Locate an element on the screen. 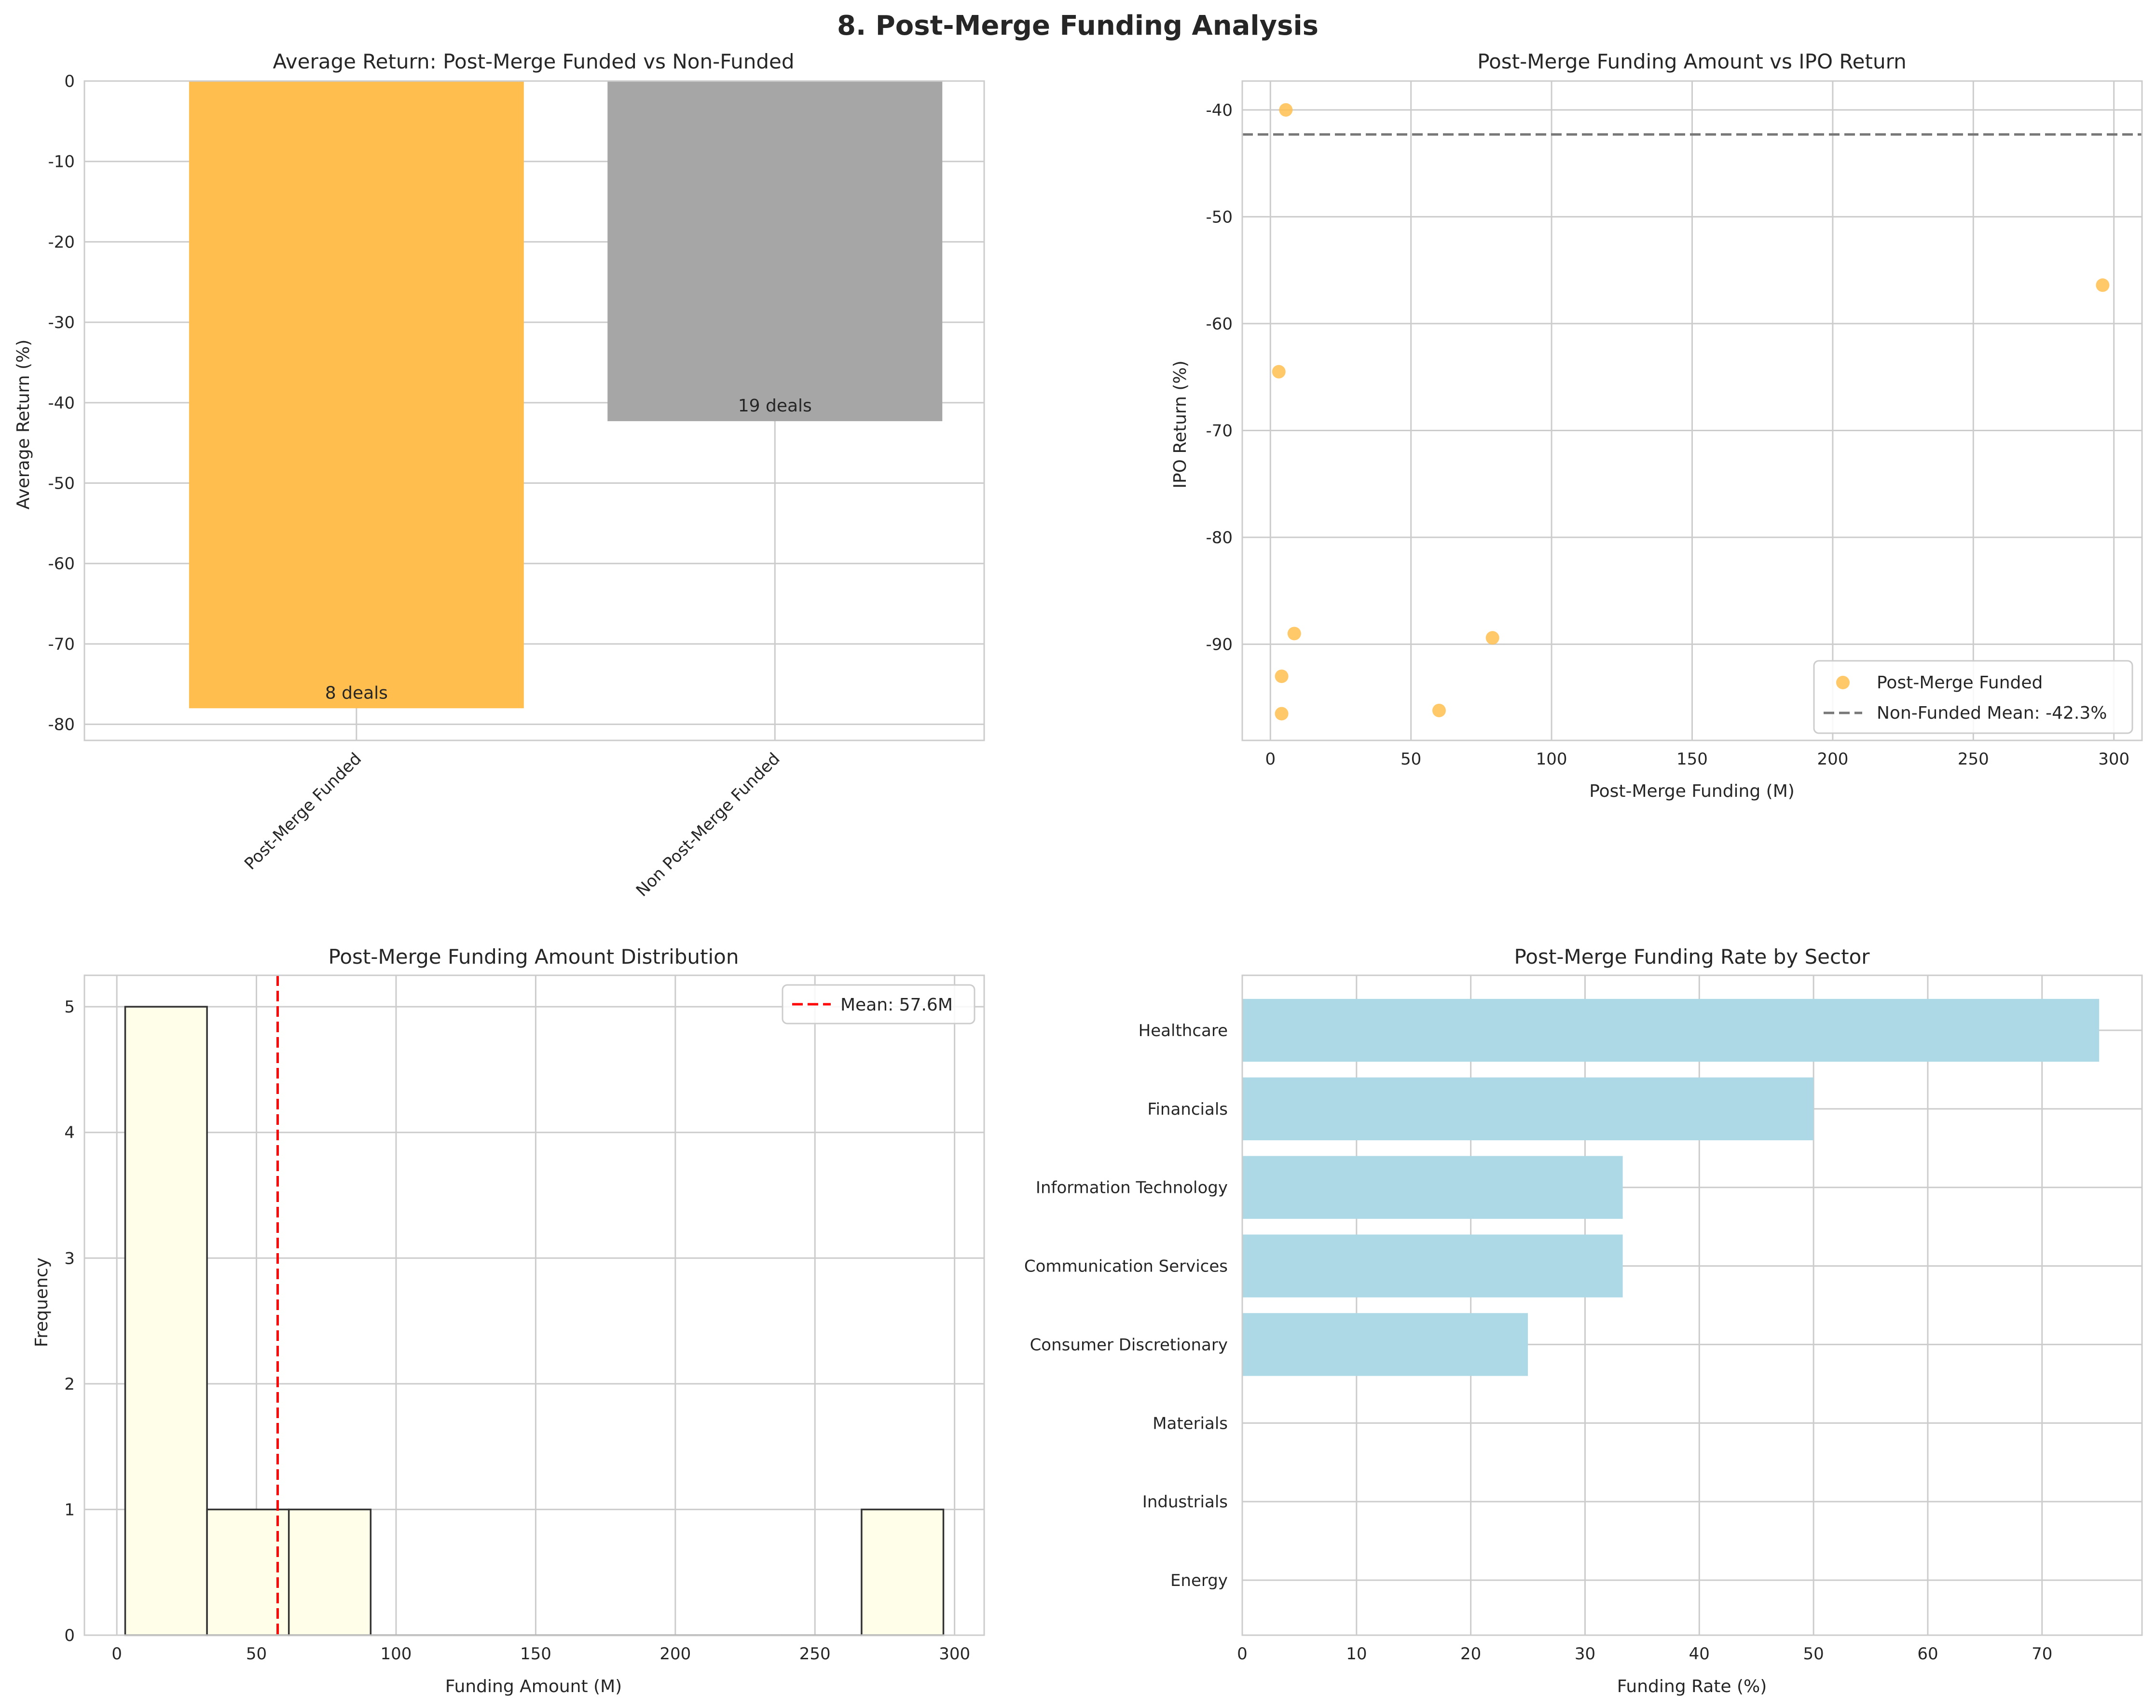 The width and height of the screenshot is (2156, 1708). funding-distribution-legend is located at coordinates (878, 1004).